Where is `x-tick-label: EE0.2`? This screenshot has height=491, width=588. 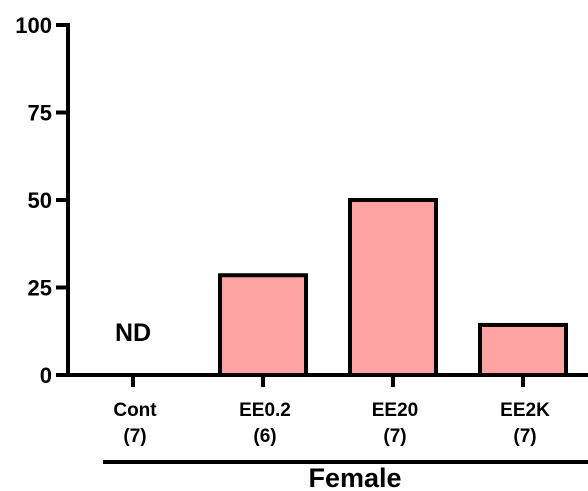 x-tick-label: EE0.2 is located at coordinates (265, 410).